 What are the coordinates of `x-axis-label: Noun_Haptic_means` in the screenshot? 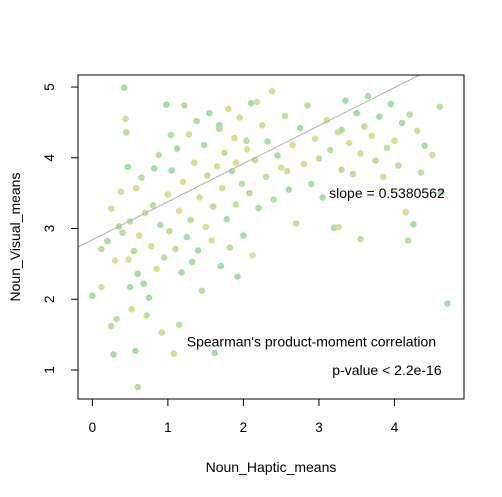 It's located at (271, 467).